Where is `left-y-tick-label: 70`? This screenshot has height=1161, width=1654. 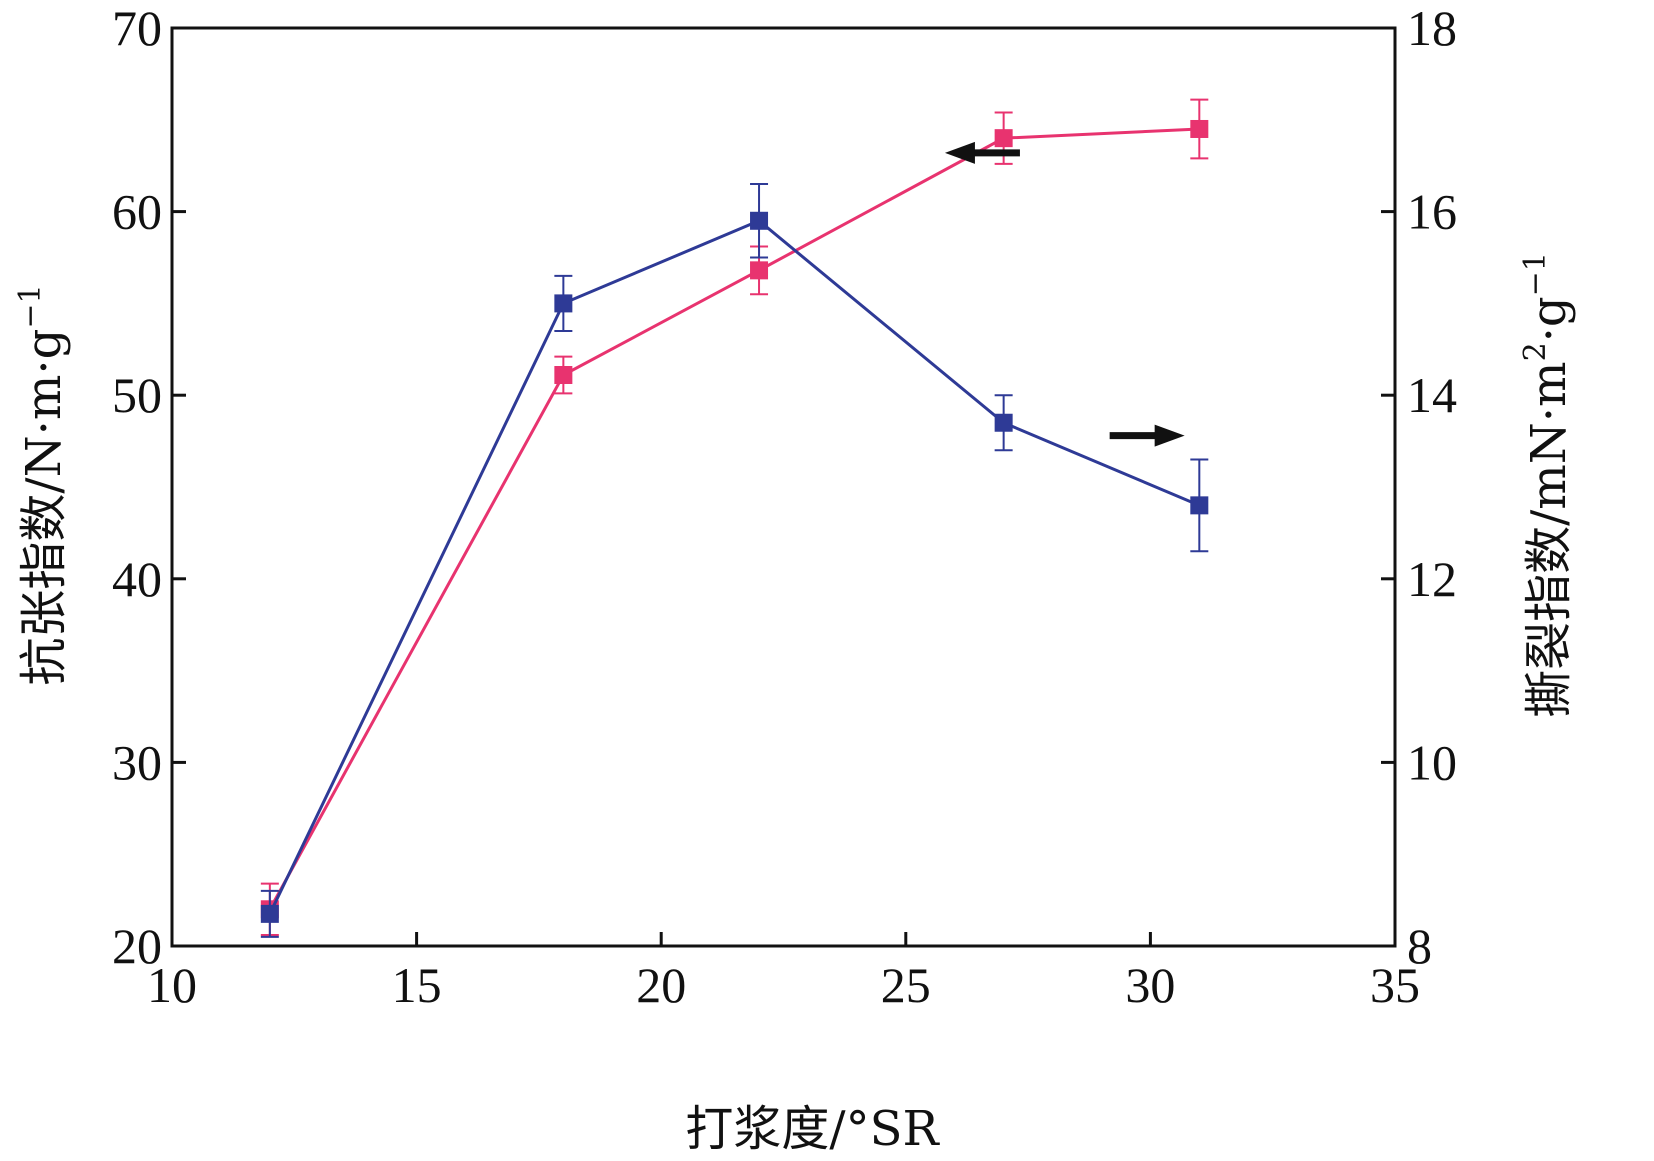
left-y-tick-label: 70 is located at coordinates (137, 28).